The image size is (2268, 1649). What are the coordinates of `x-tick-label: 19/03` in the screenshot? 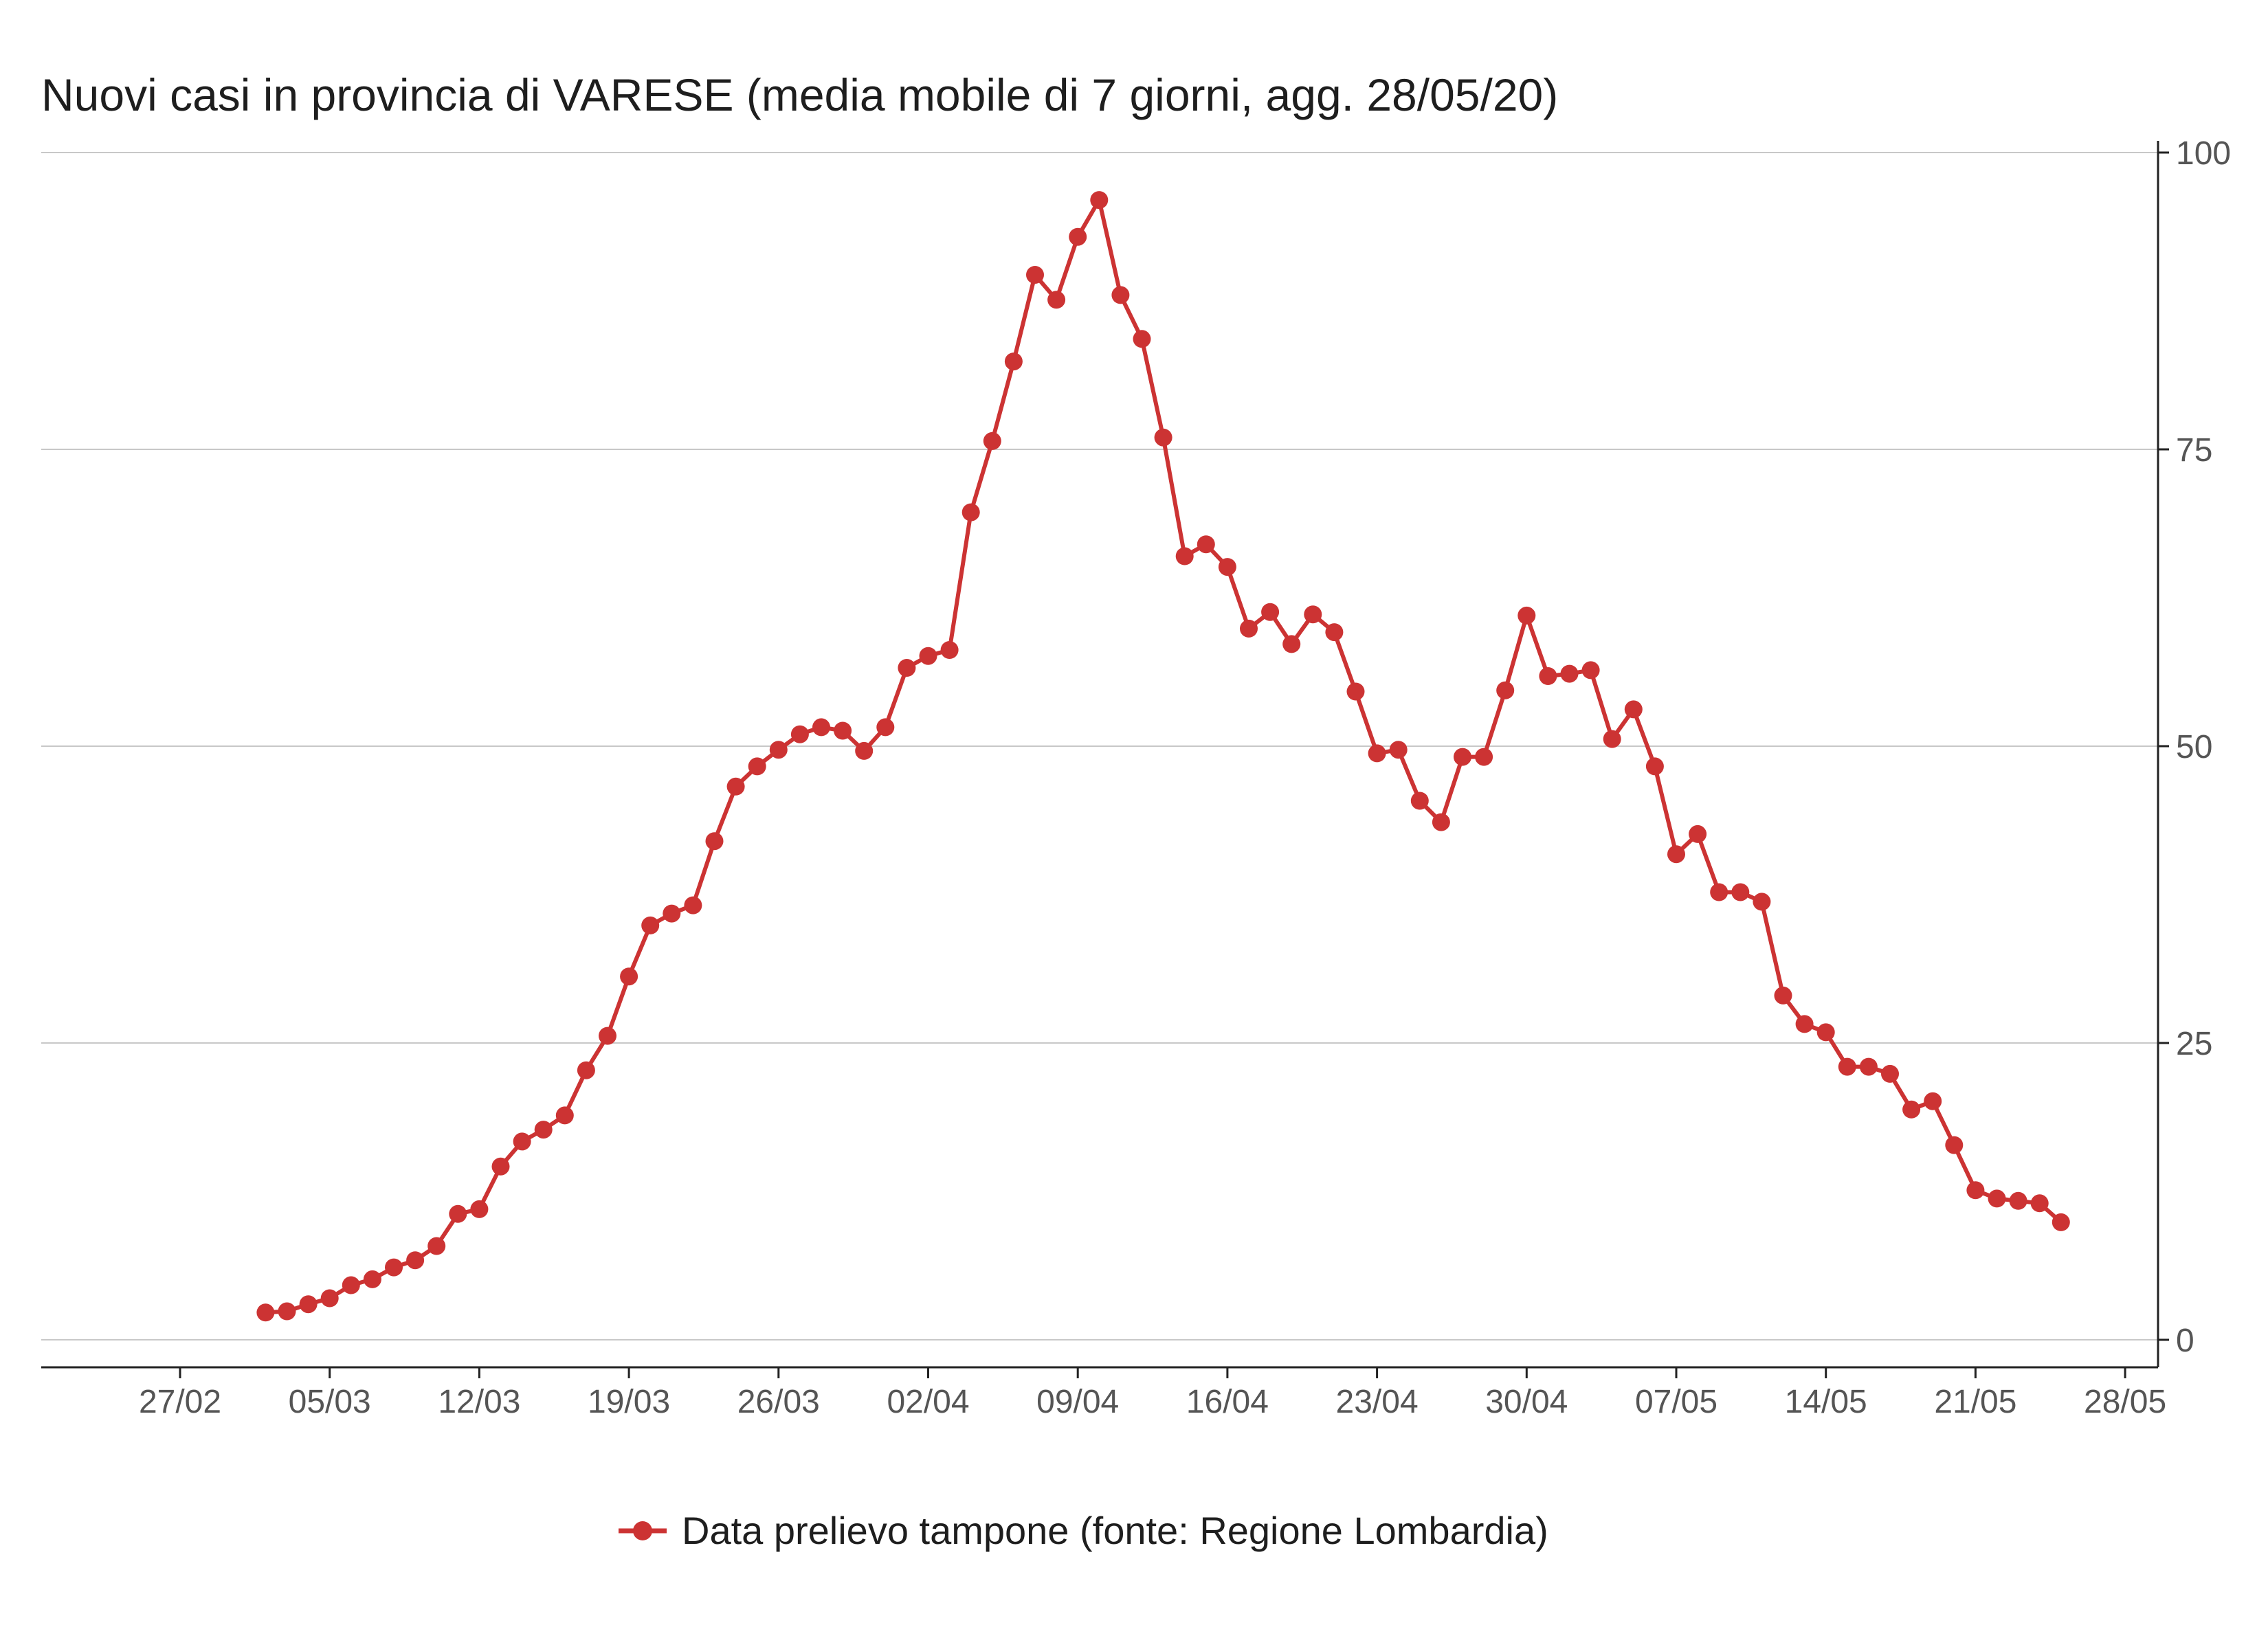 It's located at (629, 1402).